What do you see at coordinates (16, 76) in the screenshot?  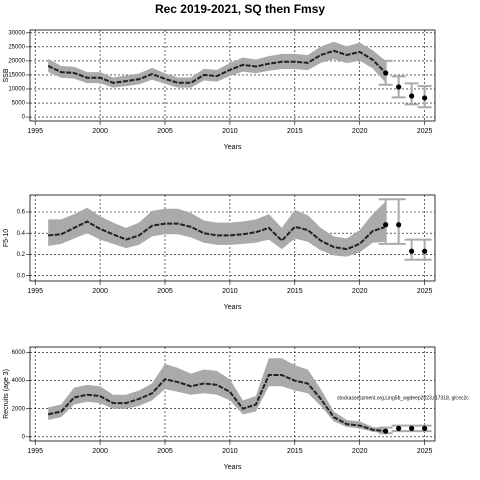 I see `y-tick-label: 15000` at bounding box center [16, 76].